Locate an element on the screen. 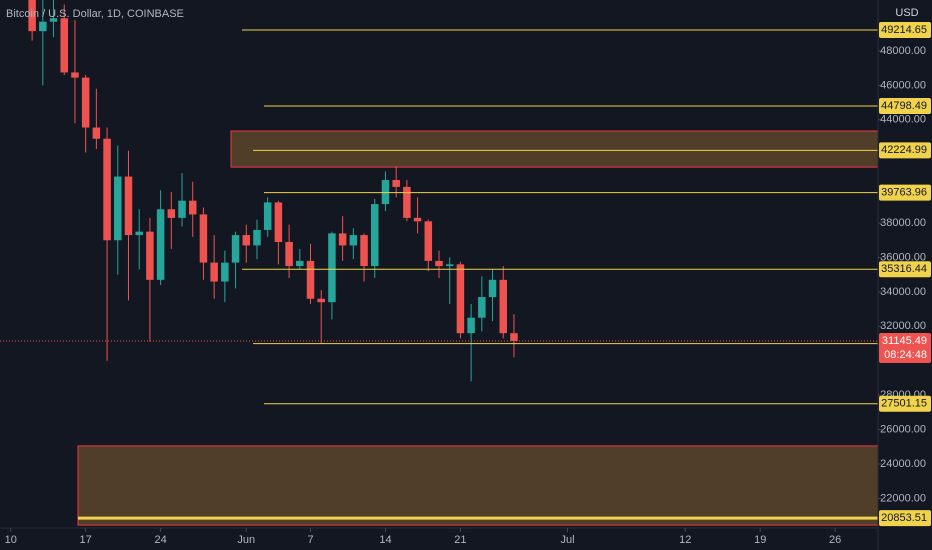 The height and width of the screenshot is (550, 932). x-tick-label: 24 is located at coordinates (160, 540).